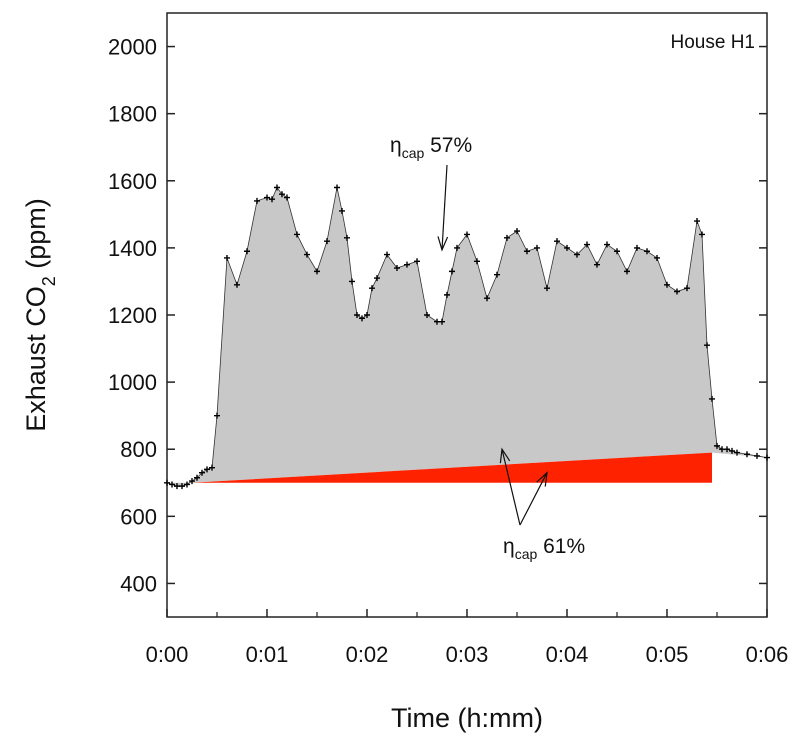 This screenshot has height=738, width=803. I want to click on x-tick-label: 0:03, so click(467, 654).